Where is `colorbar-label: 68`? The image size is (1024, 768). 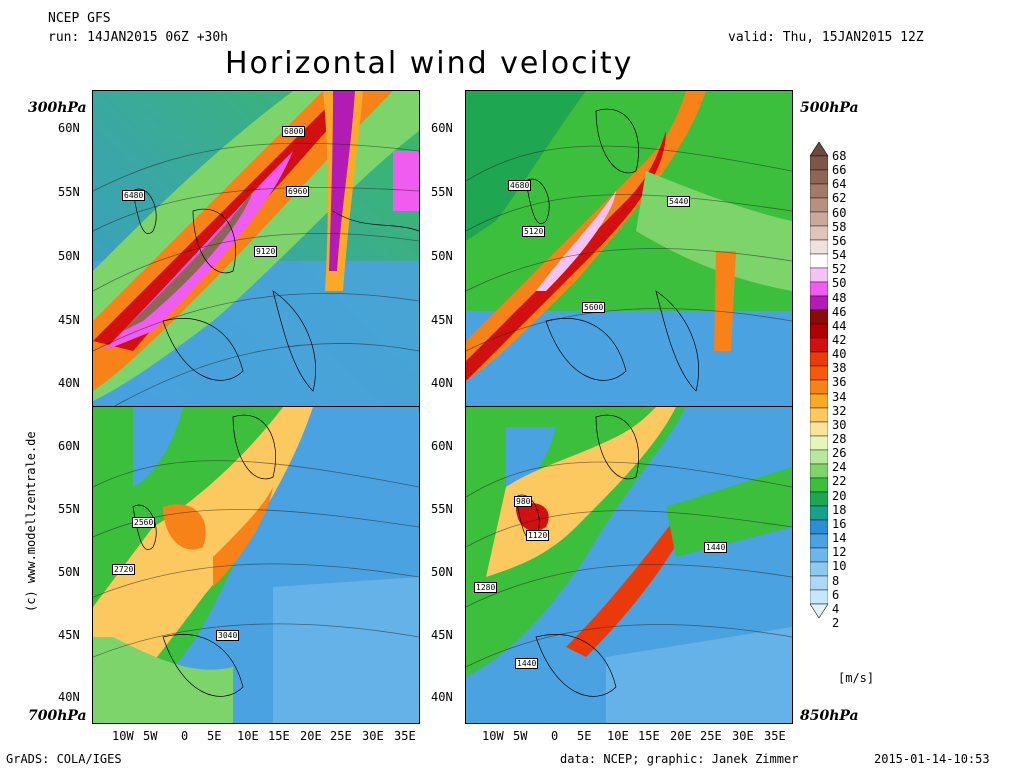 colorbar-label: 68 is located at coordinates (839, 156).